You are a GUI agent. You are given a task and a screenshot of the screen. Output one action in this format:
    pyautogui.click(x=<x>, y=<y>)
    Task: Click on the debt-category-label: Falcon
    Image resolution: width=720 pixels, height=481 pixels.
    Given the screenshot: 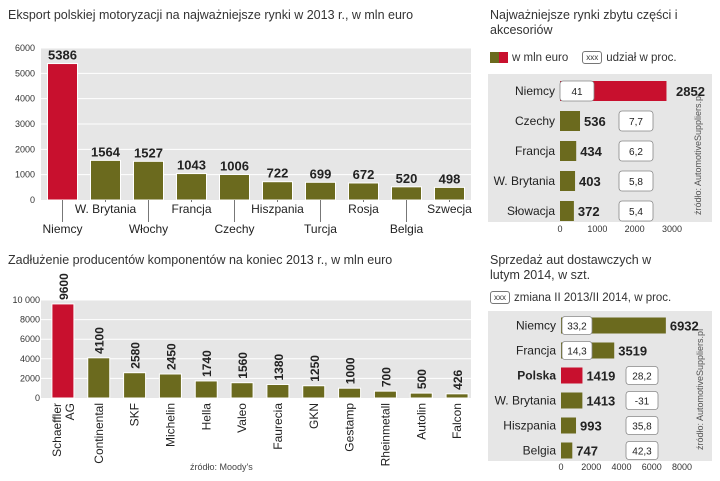 What is the action you would take?
    pyautogui.click(x=457, y=421)
    